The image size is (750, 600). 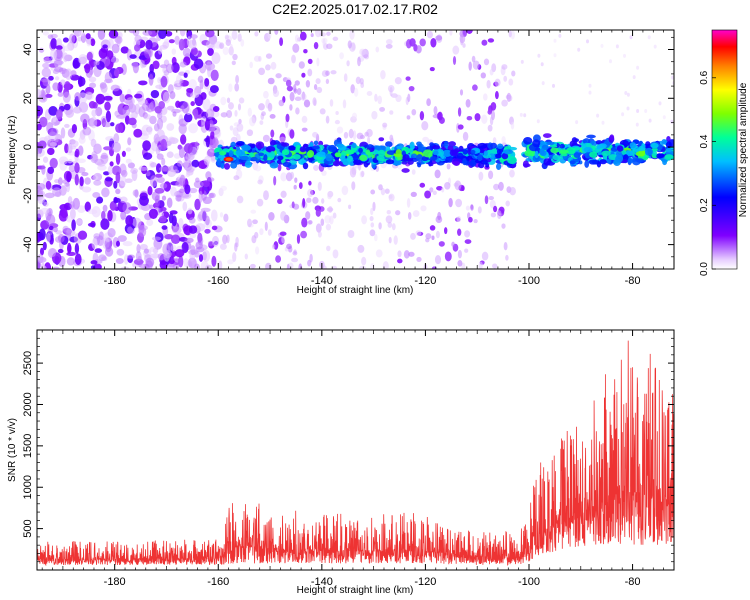 I want to click on x-tick-label: -180, so click(x=115, y=281).